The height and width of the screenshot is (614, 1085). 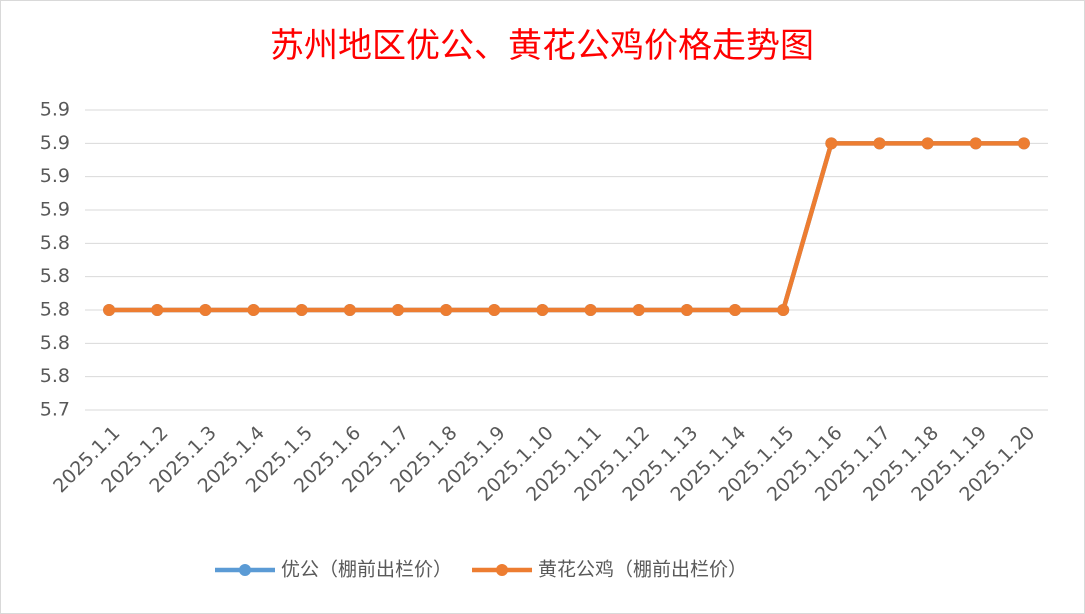 What do you see at coordinates (366, 570) in the screenshot?
I see `legend-label: 优公（棚前出栏价）` at bounding box center [366, 570].